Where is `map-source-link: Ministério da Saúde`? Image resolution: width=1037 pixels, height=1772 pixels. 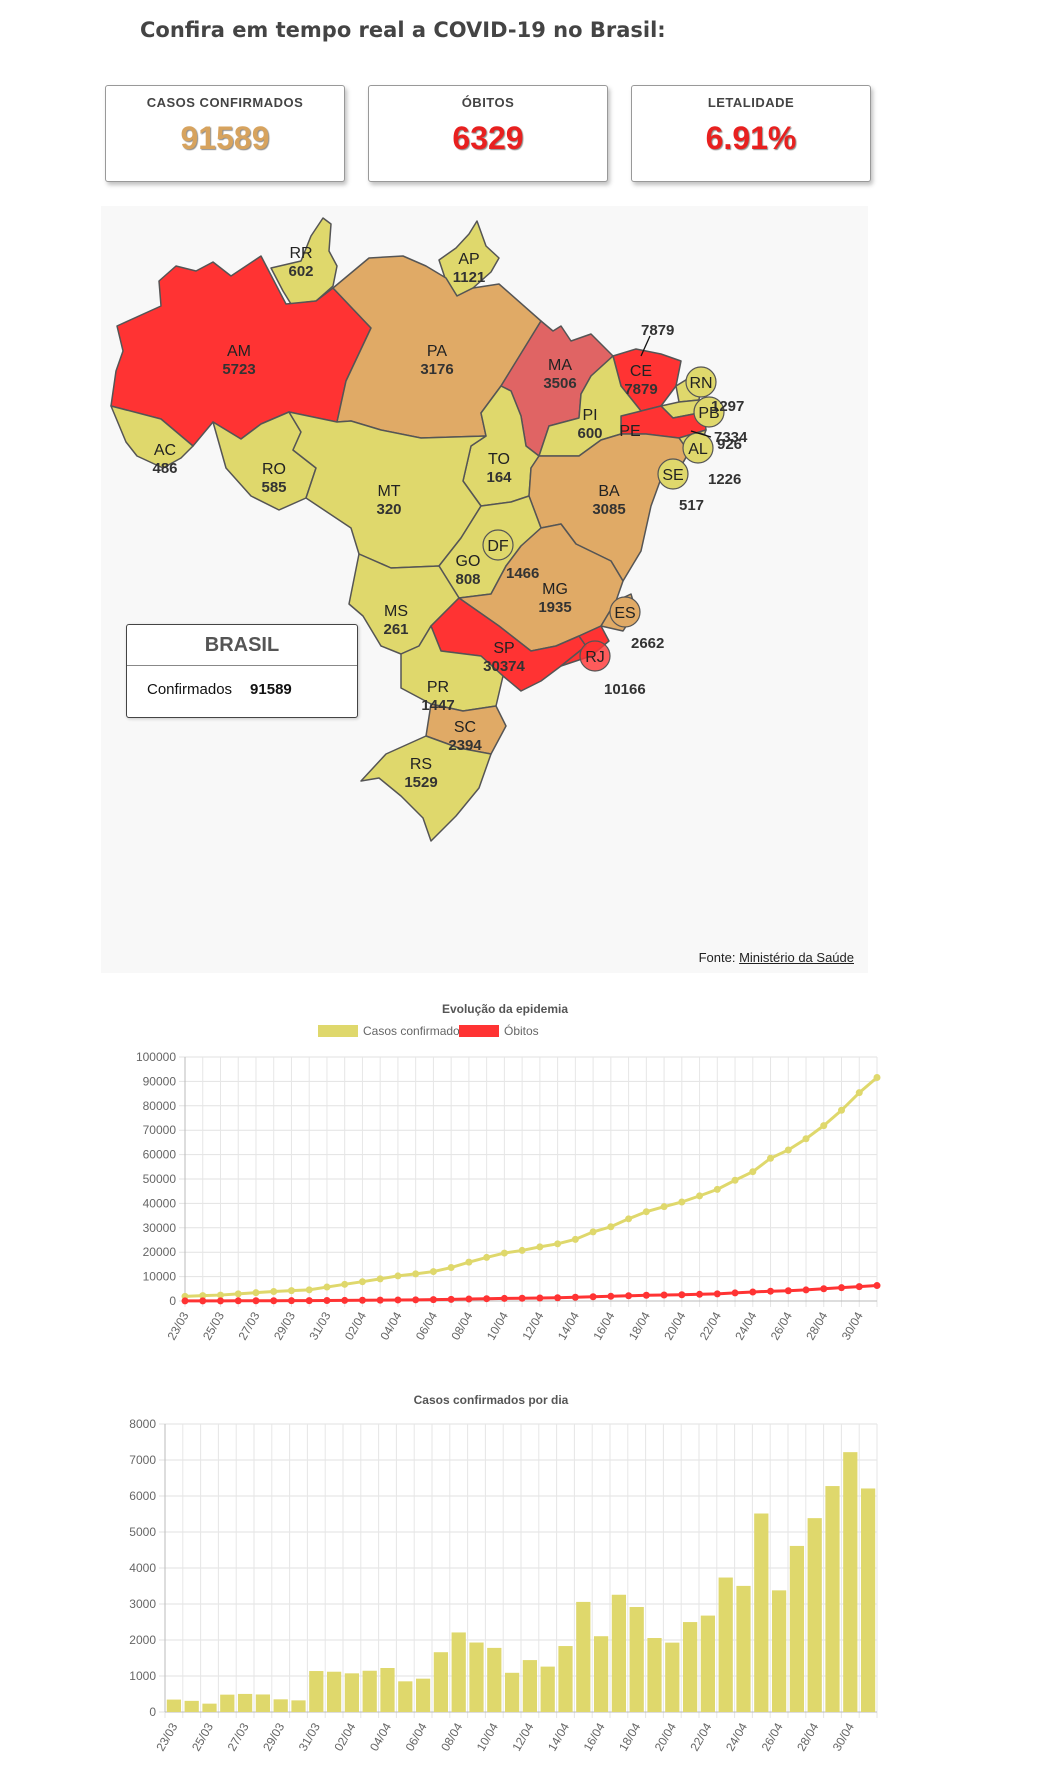 map-source-link: Ministério da Saúde is located at coordinates (796, 957).